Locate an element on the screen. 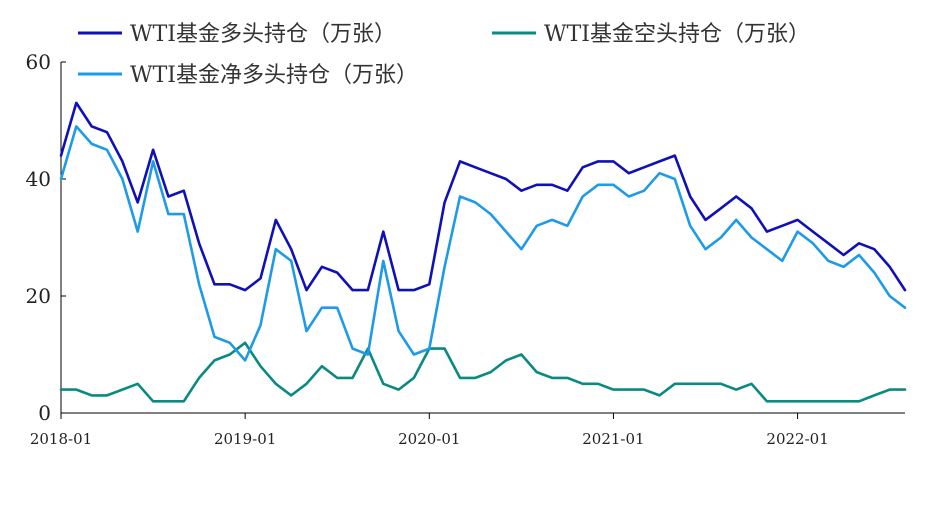  x-tick-label: 2022-01 is located at coordinates (797, 439).